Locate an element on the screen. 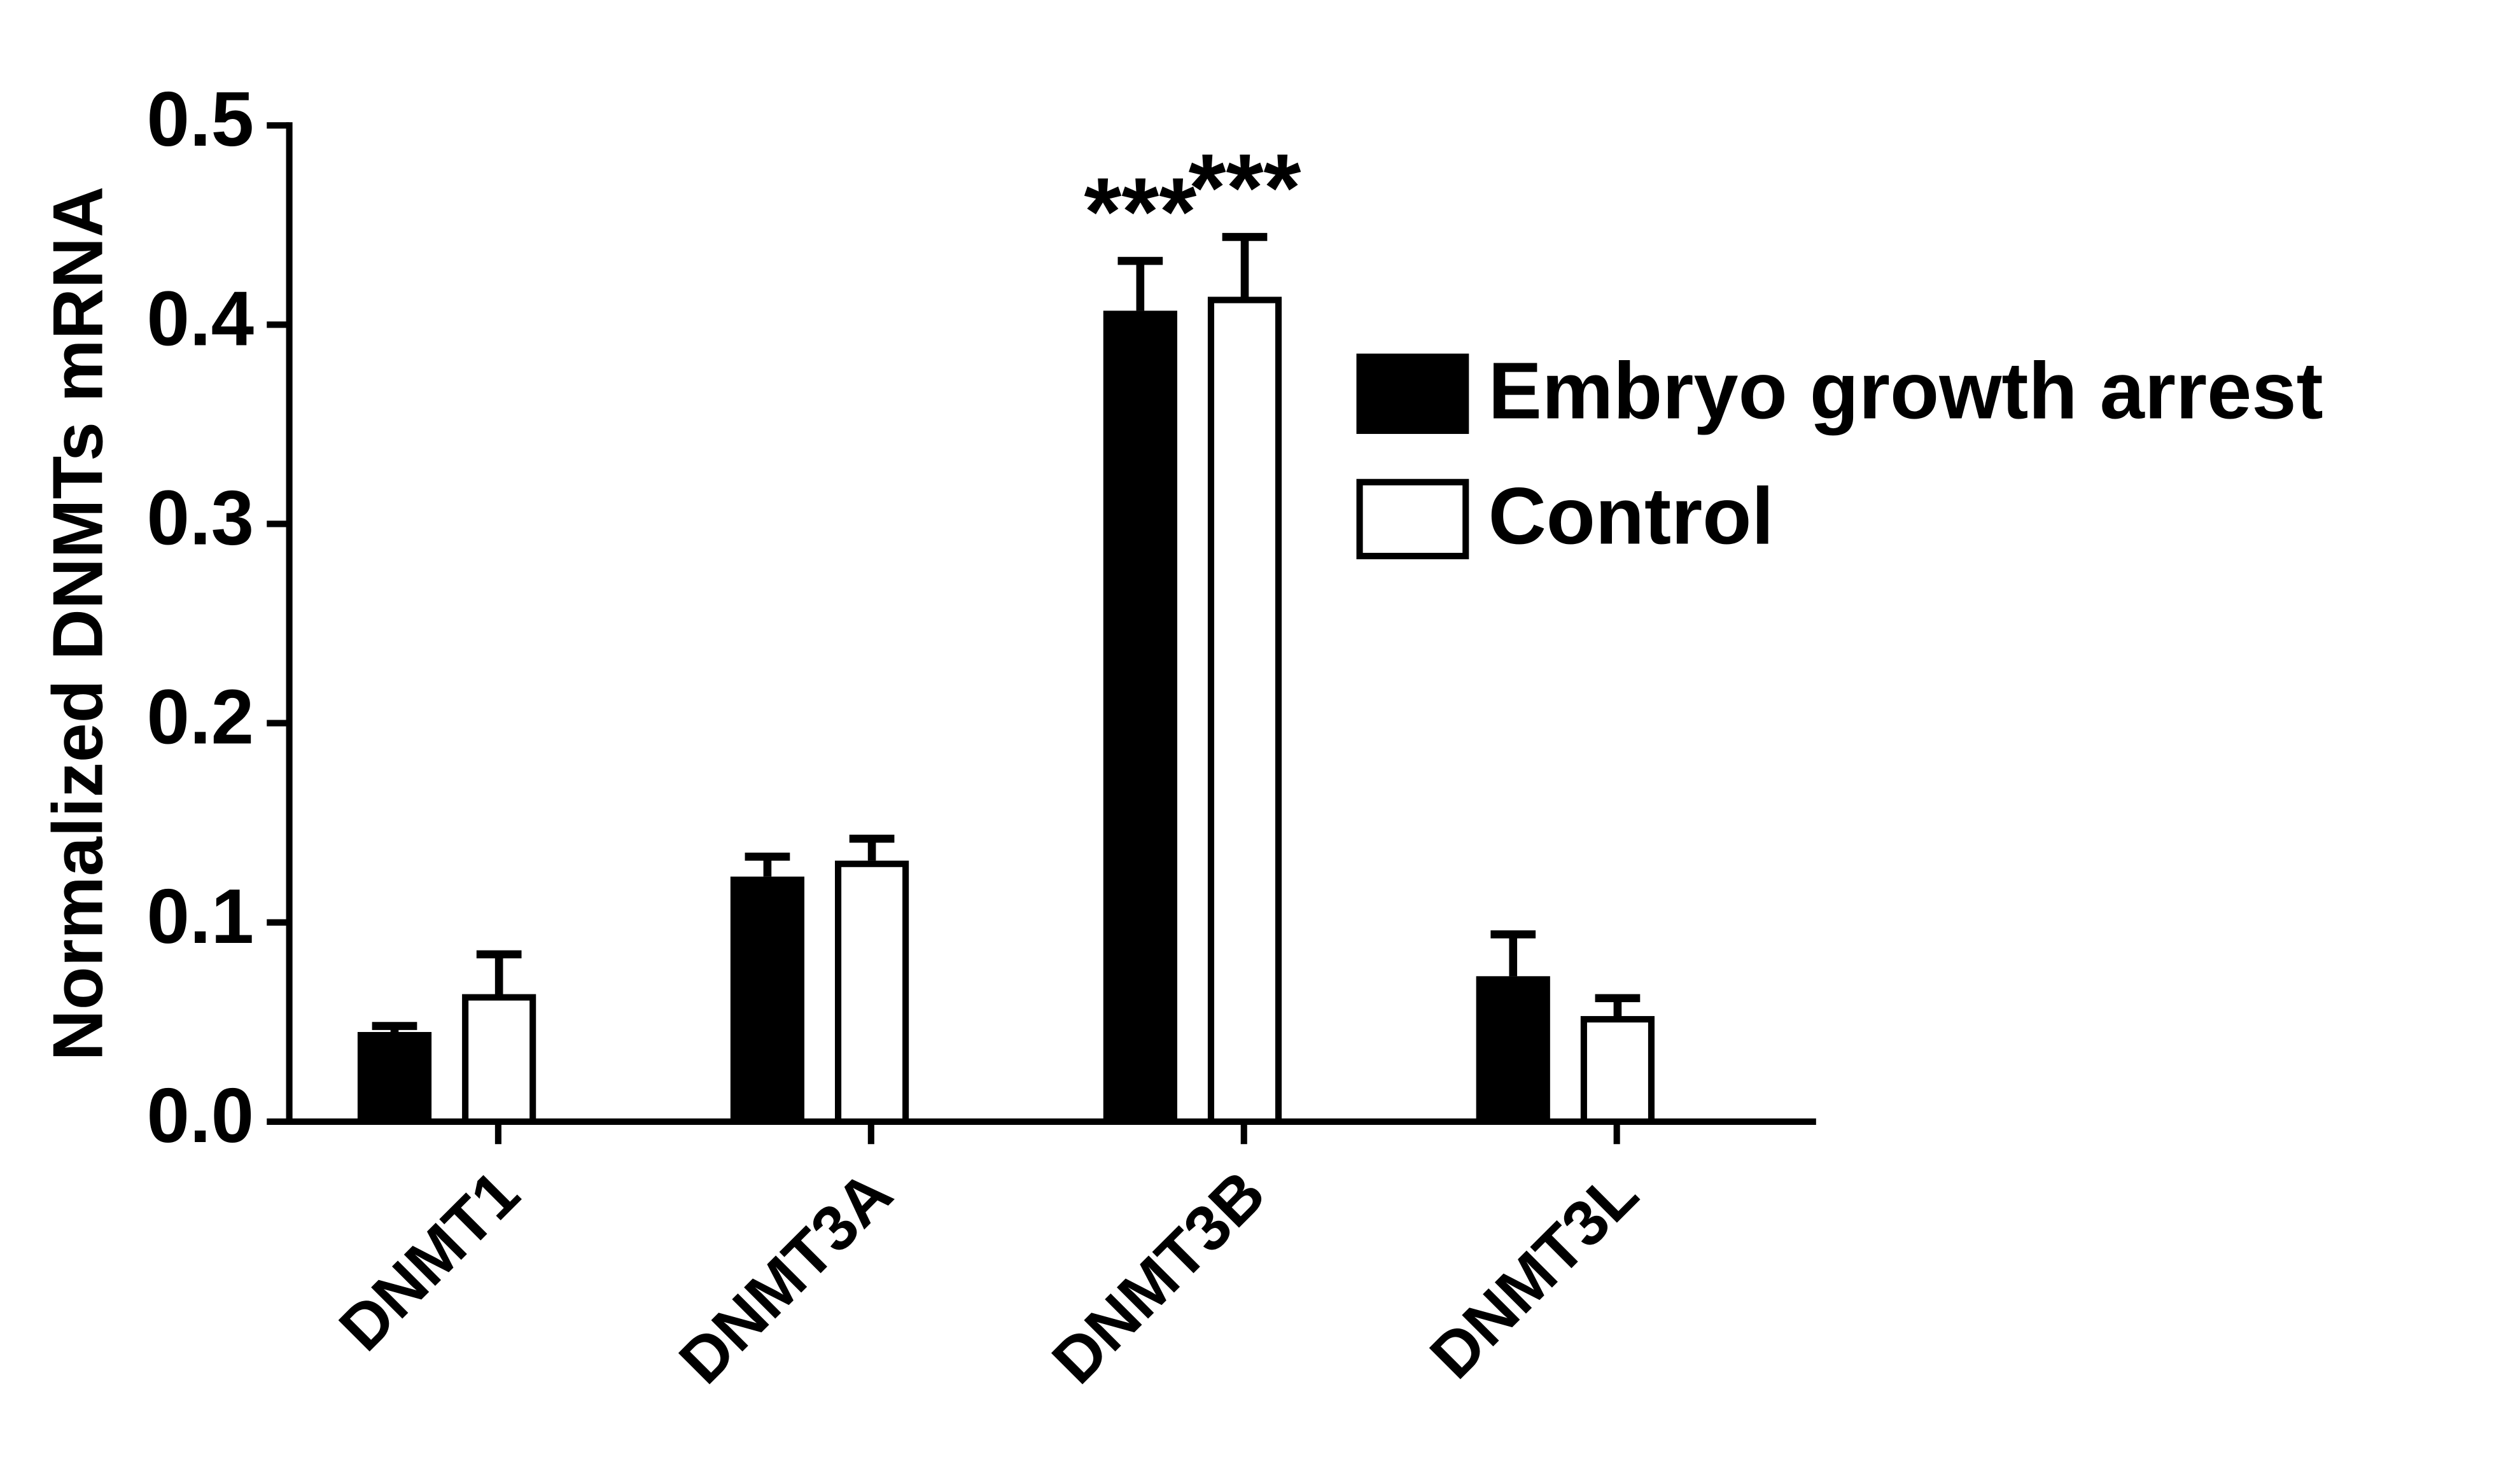  y-tick-label: 0.0 is located at coordinates (201, 1115).